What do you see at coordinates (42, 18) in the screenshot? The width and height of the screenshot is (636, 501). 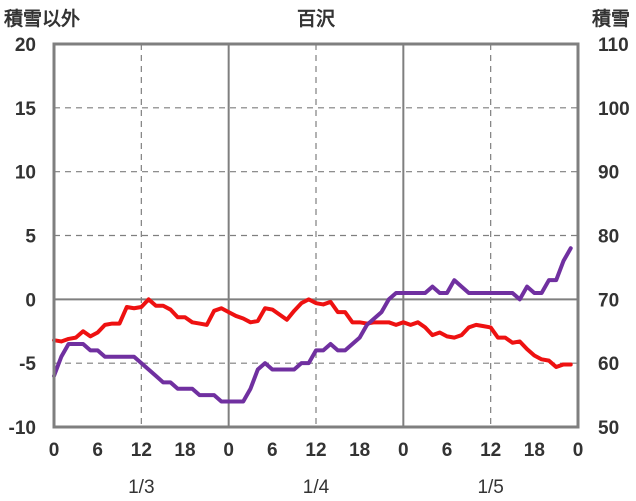 I see `left-axis-title: 積雪以外` at bounding box center [42, 18].